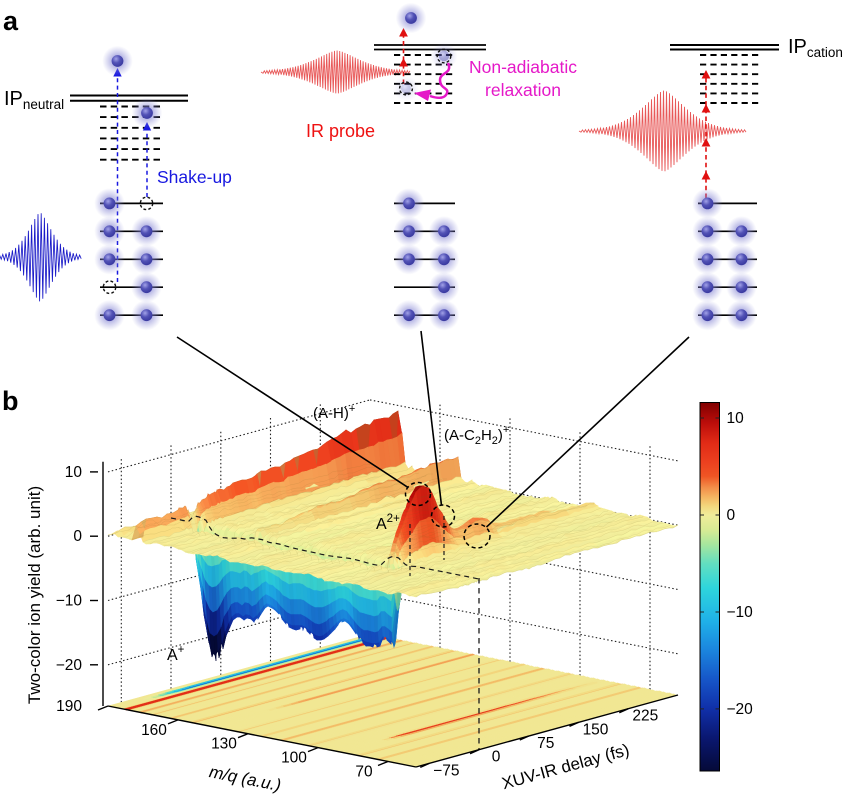 Image resolution: width=846 pixels, height=800 pixels. Describe the element at coordinates (364, 772) in the screenshot. I see `svg-text: 70` at that location.